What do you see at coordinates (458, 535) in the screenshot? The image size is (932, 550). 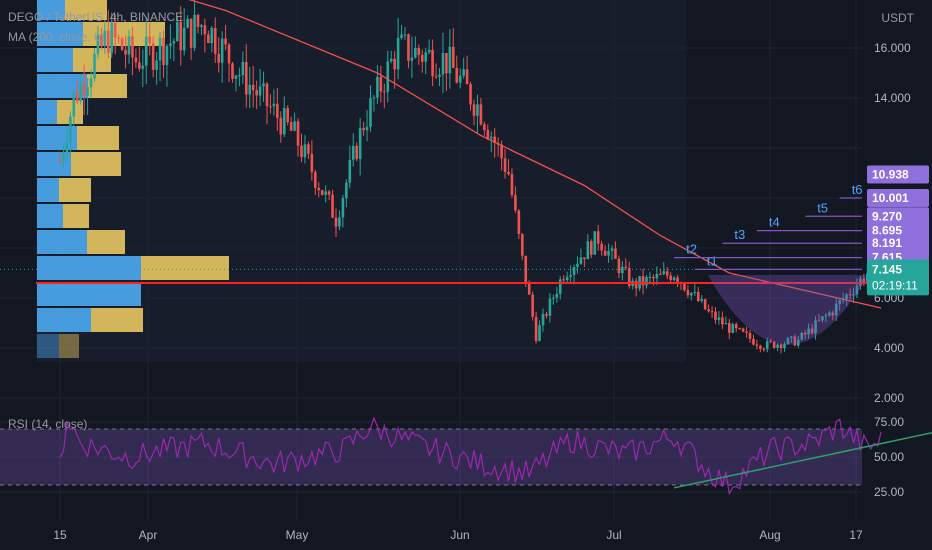 I see `time-axis: 15 Apr May Jun Jul Aug 17` at bounding box center [458, 535].